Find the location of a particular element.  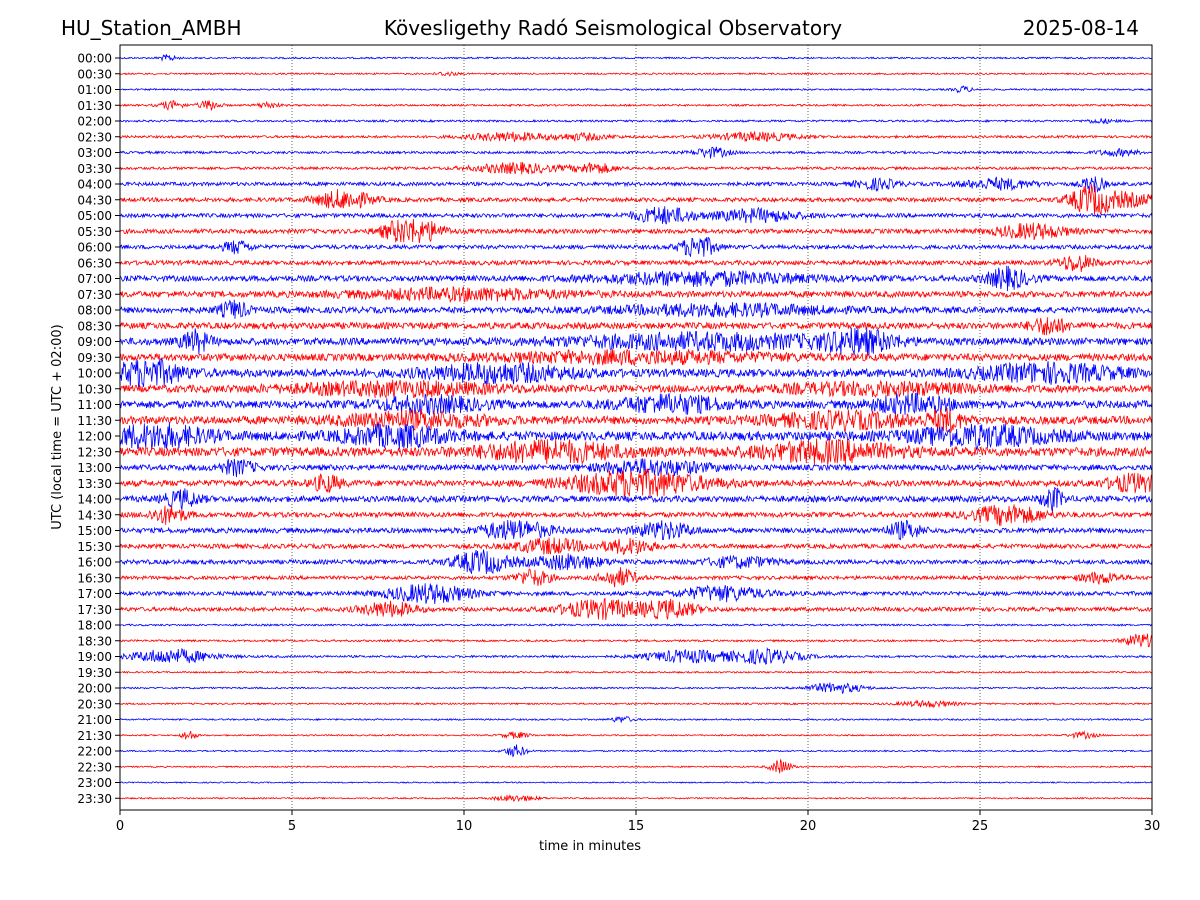

y-tick-label: 06:30 is located at coordinates (94, 263).